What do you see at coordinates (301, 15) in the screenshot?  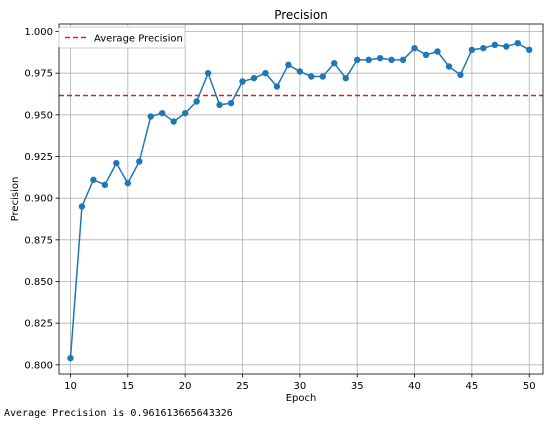 I see `chart-title: Precision` at bounding box center [301, 15].